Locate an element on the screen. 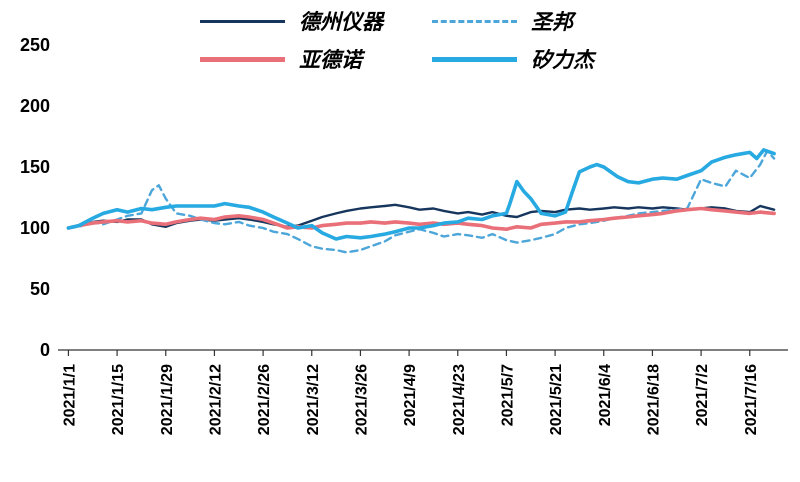  legend-item-silergy: 矽力杰 is located at coordinates (548, 59).